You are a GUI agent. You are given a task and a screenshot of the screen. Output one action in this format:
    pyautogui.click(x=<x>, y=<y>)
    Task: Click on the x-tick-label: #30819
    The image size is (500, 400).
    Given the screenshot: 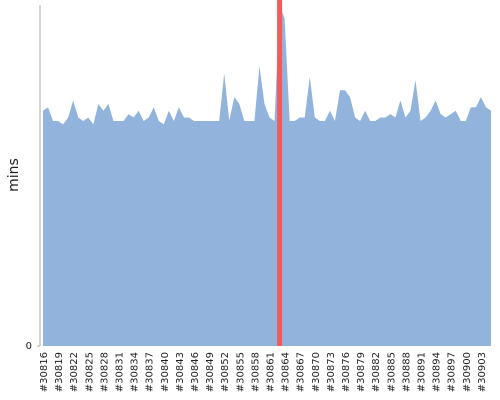 What is the action you would take?
    pyautogui.click(x=59, y=372)
    